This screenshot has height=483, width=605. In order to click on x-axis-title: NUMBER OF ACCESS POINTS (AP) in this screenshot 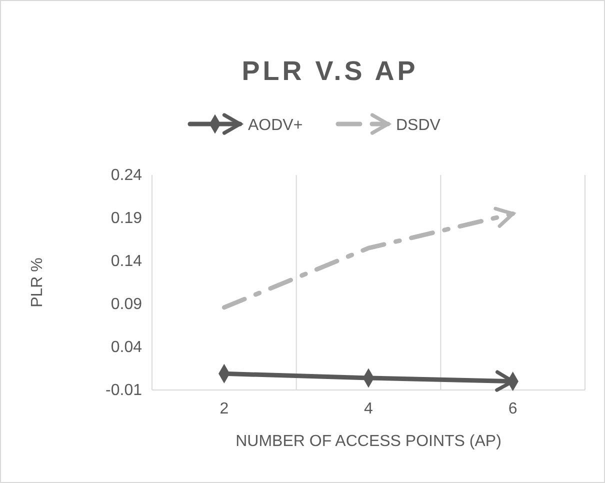, I will do `click(369, 441)`.